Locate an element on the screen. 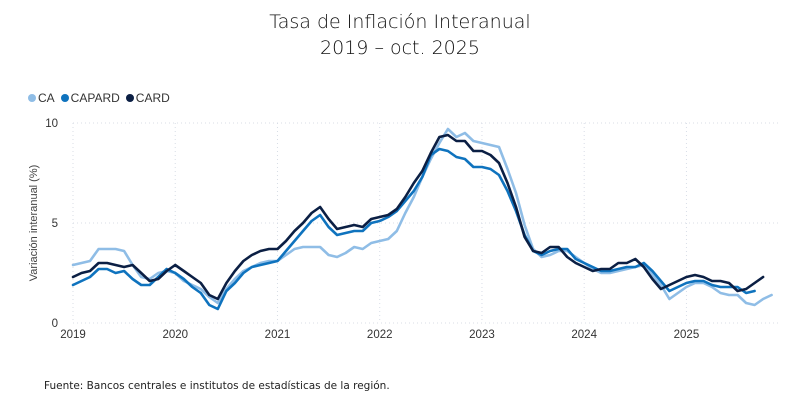 This screenshot has height=410, width=800. legend-item-capard: CAPARD is located at coordinates (90, 98).